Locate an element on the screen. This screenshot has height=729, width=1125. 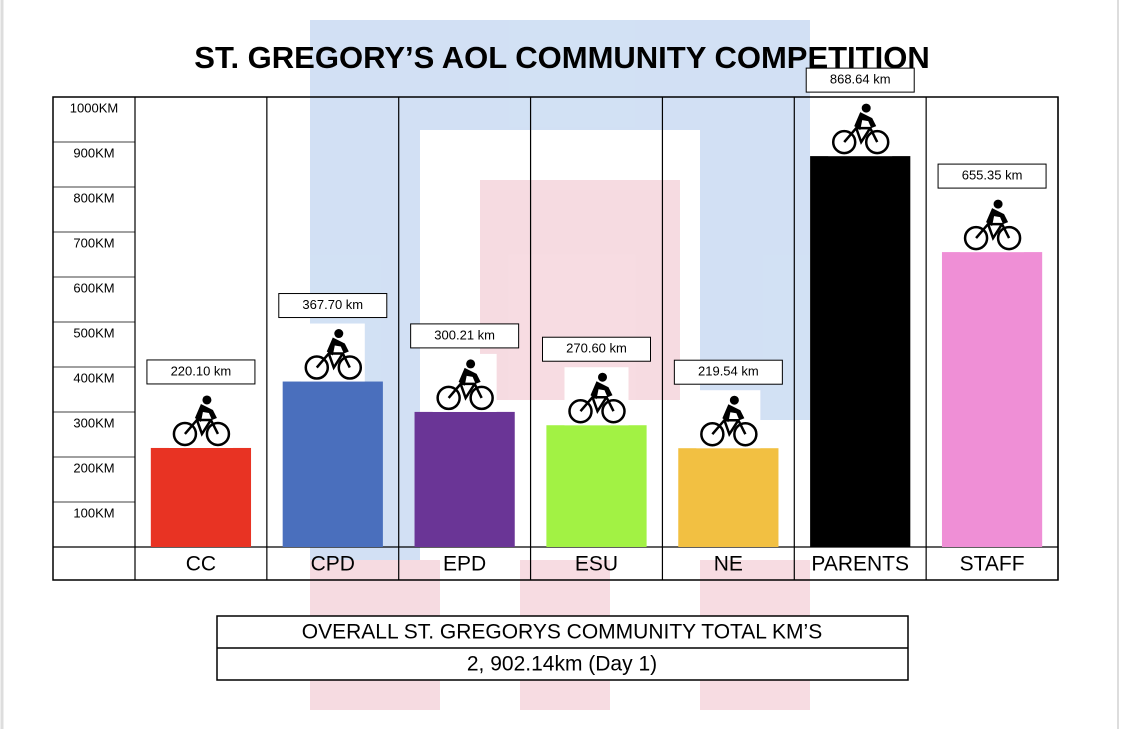
value-label: 868.64 km is located at coordinates (860, 79).